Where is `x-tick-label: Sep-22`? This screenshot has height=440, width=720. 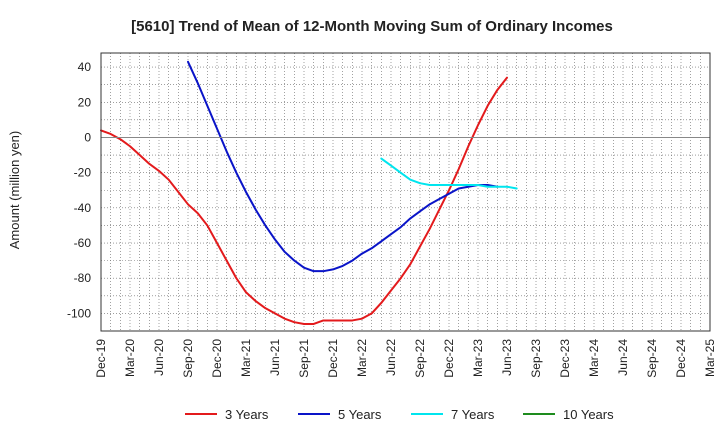
x-tick-label: Sep-22 is located at coordinates (420, 358).